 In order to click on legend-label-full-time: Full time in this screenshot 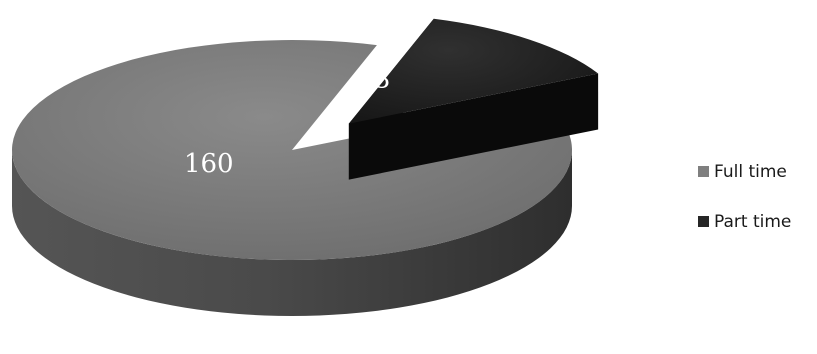, I will do `click(750, 171)`.